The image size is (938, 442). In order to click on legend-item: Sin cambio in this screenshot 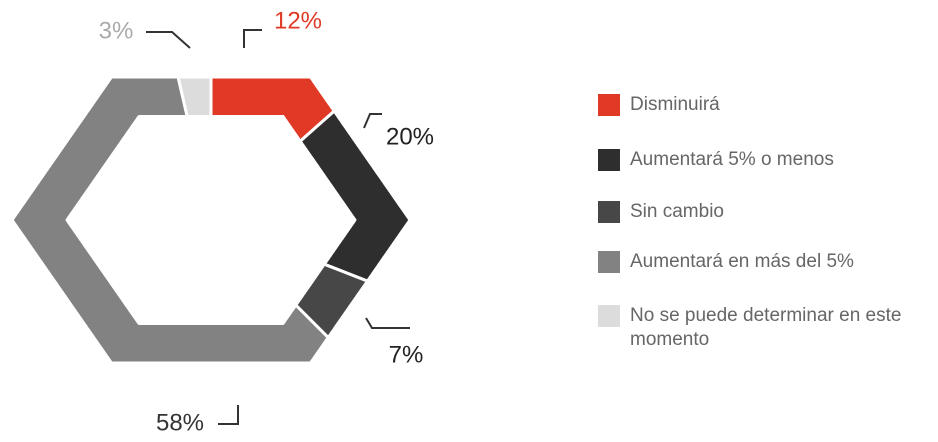, I will do `click(763, 212)`.